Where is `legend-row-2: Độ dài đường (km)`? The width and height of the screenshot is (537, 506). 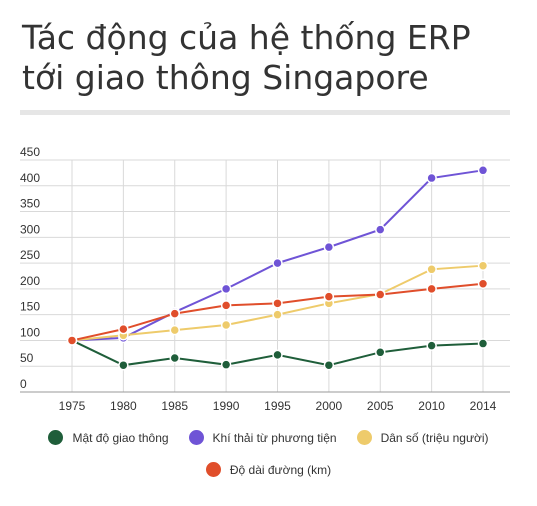 legend-row-2: Độ dài đường (km) is located at coordinates (268, 469).